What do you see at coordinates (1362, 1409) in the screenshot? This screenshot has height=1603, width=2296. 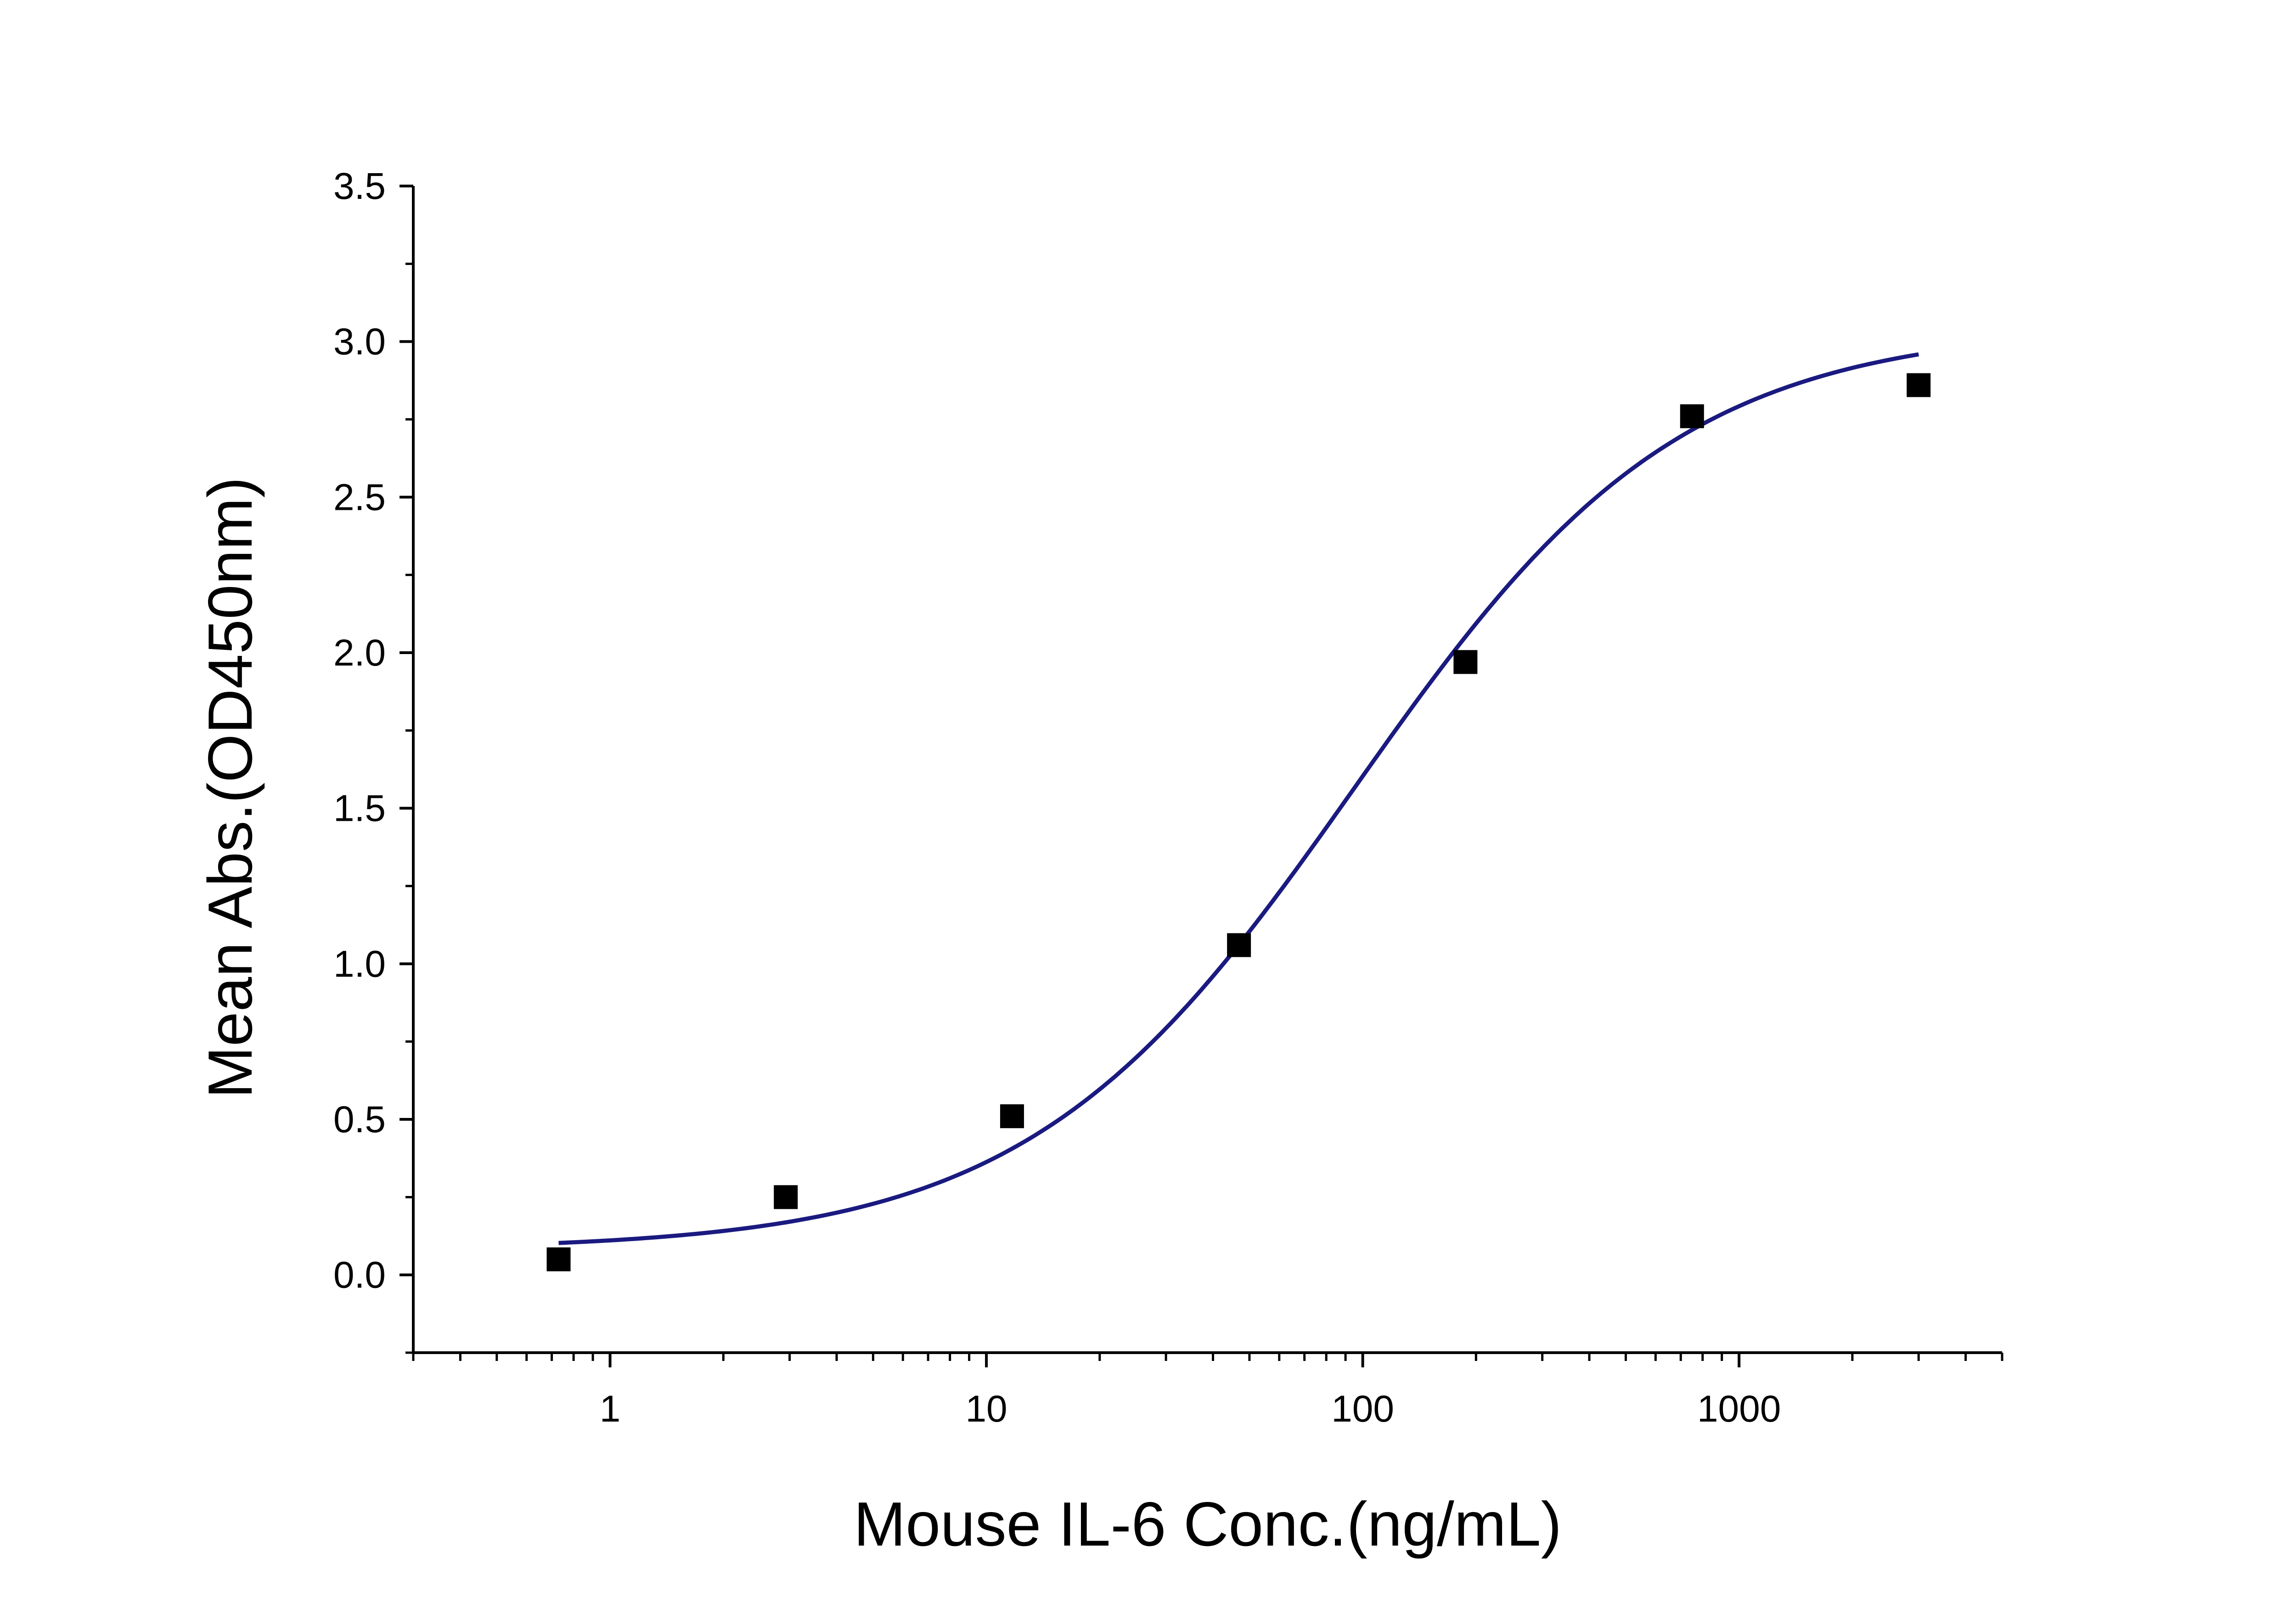 I see `x-tick-label: 100` at bounding box center [1362, 1409].